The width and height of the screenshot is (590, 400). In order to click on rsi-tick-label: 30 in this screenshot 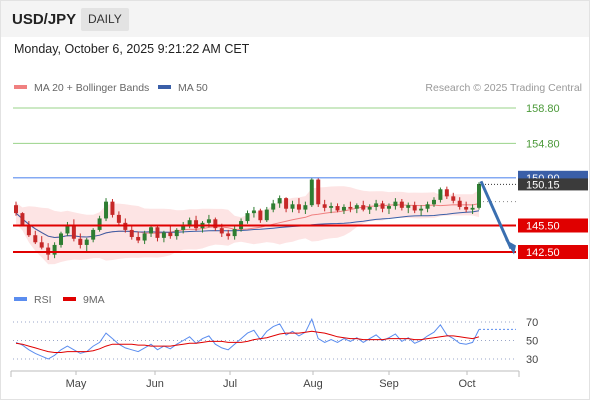, I will do `click(532, 360)`.